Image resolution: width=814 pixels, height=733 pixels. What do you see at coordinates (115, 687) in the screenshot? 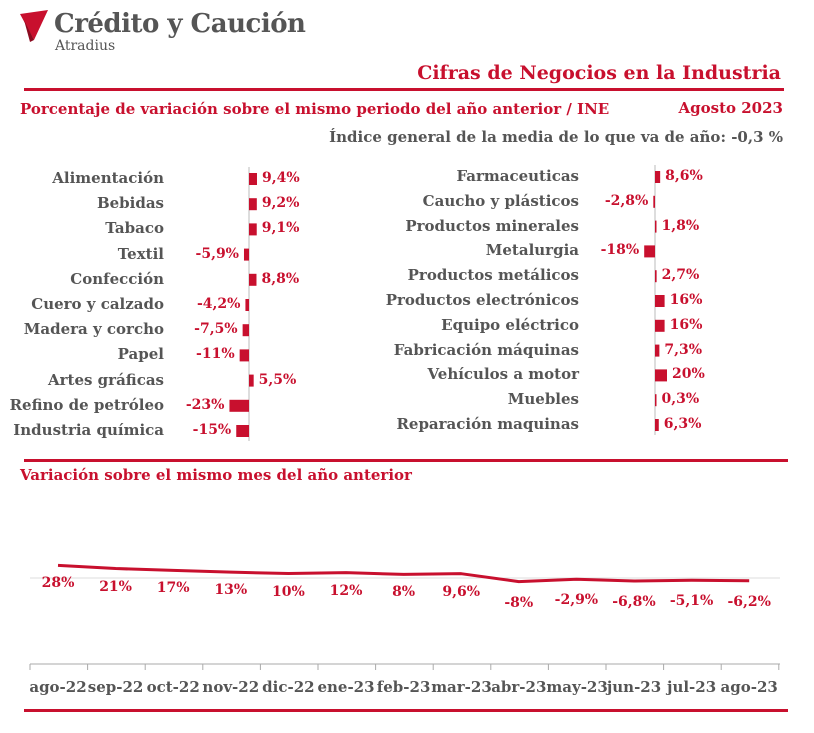
I see `x-tick-label-sep-22: sep-22` at bounding box center [115, 687].